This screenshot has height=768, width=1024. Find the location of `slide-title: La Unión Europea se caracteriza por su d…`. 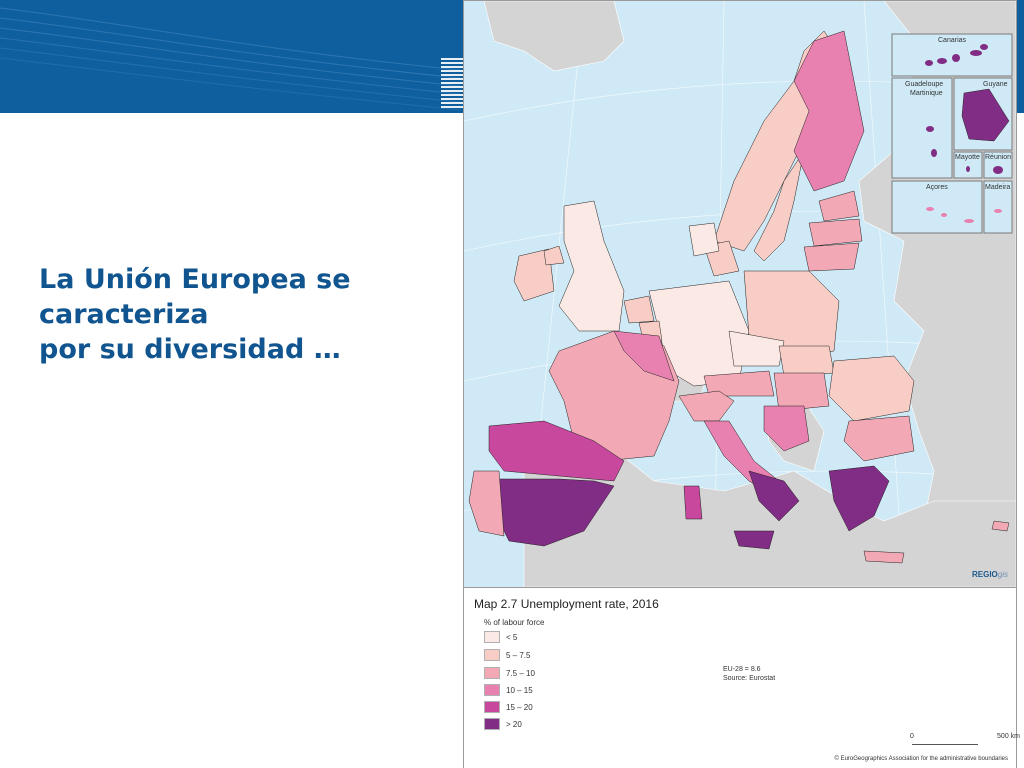

slide-title: La Unión Europea se caracteriza por su d… is located at coordinates (239, 314).